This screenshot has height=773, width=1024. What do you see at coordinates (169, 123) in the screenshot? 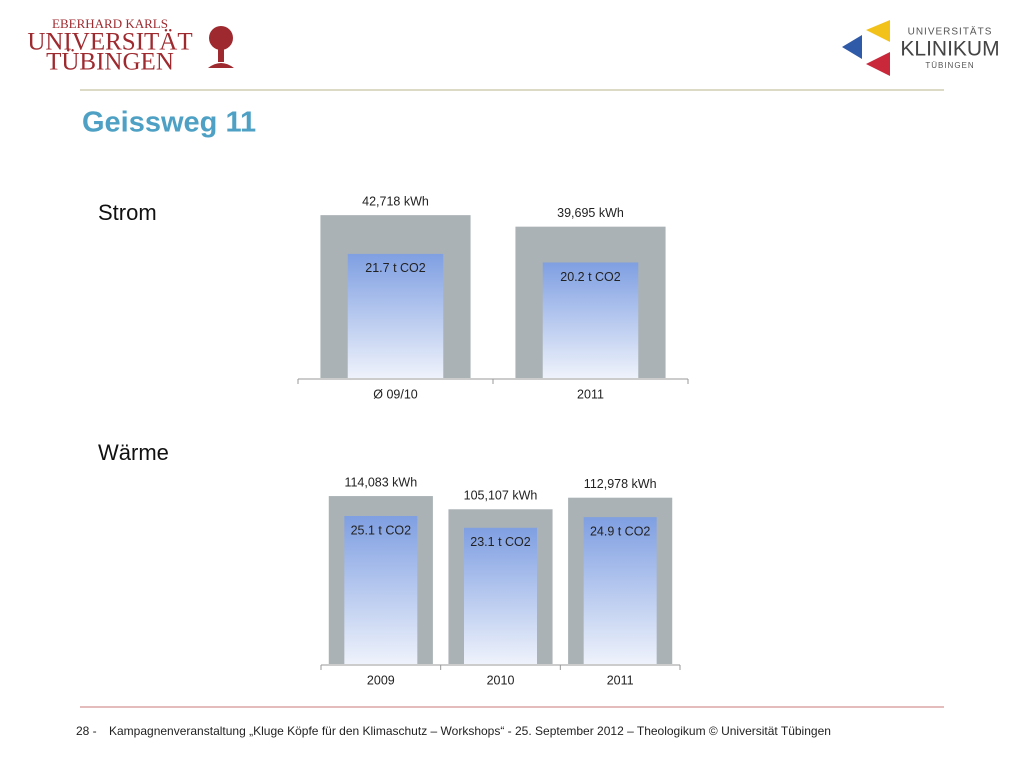
I see `slide-title: Geissweg 11` at bounding box center [169, 123].